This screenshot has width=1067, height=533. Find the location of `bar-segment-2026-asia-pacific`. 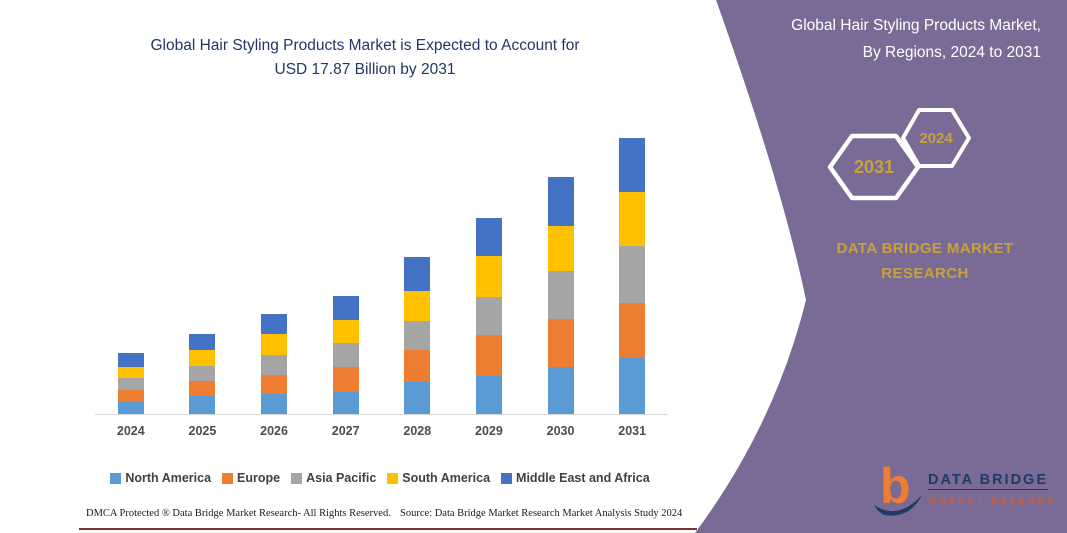

bar-segment-2026-asia-pacific is located at coordinates (274, 364).